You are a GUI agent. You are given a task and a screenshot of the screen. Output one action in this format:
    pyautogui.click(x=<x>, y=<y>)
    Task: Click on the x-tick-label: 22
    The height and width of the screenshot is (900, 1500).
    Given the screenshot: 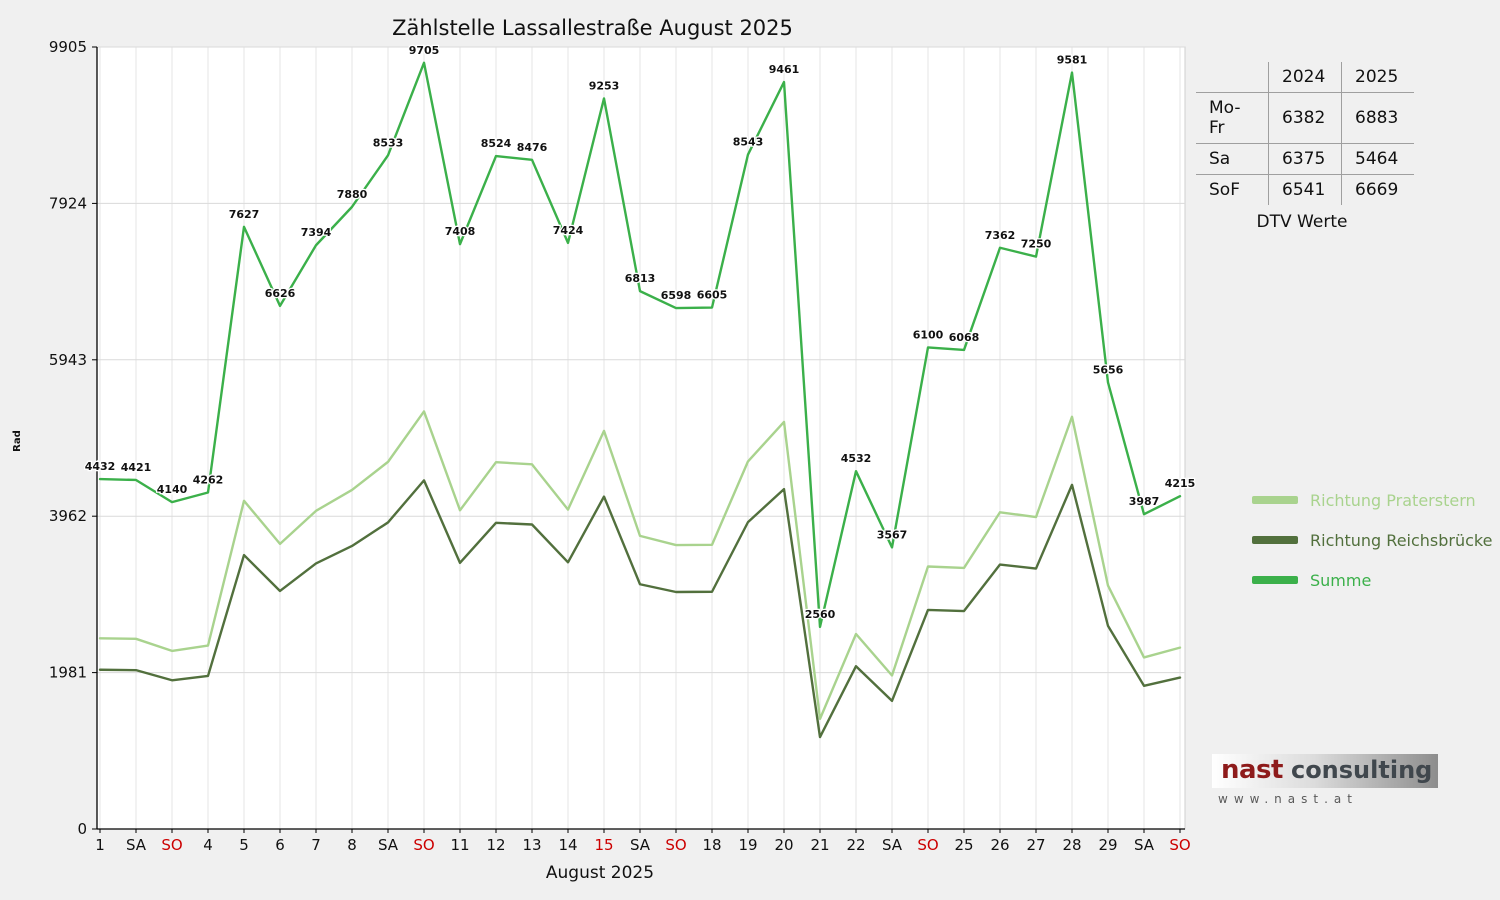 What is the action you would take?
    pyautogui.click(x=855, y=845)
    